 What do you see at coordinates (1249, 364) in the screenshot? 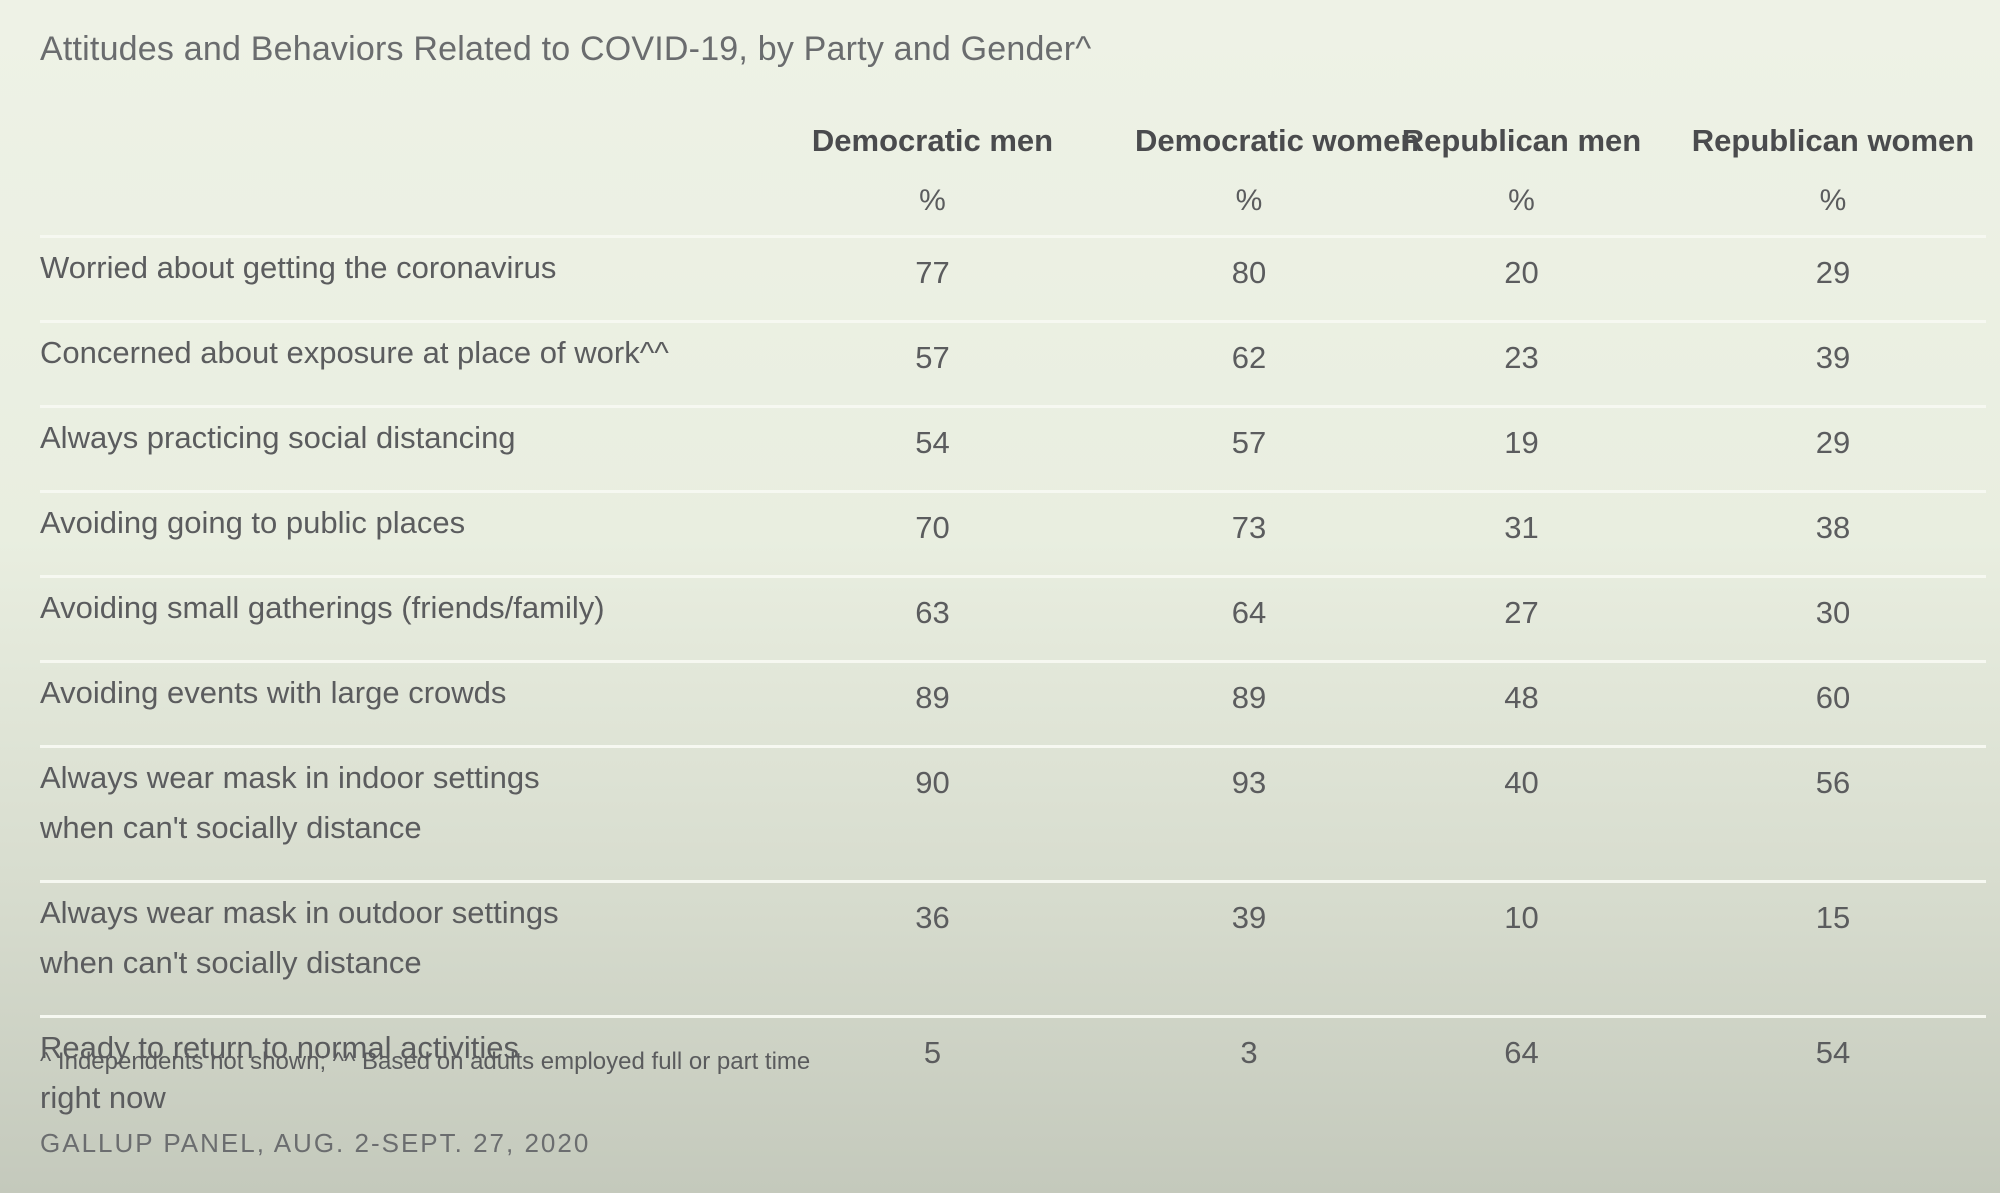
I see `cell-value: 62` at bounding box center [1249, 364].